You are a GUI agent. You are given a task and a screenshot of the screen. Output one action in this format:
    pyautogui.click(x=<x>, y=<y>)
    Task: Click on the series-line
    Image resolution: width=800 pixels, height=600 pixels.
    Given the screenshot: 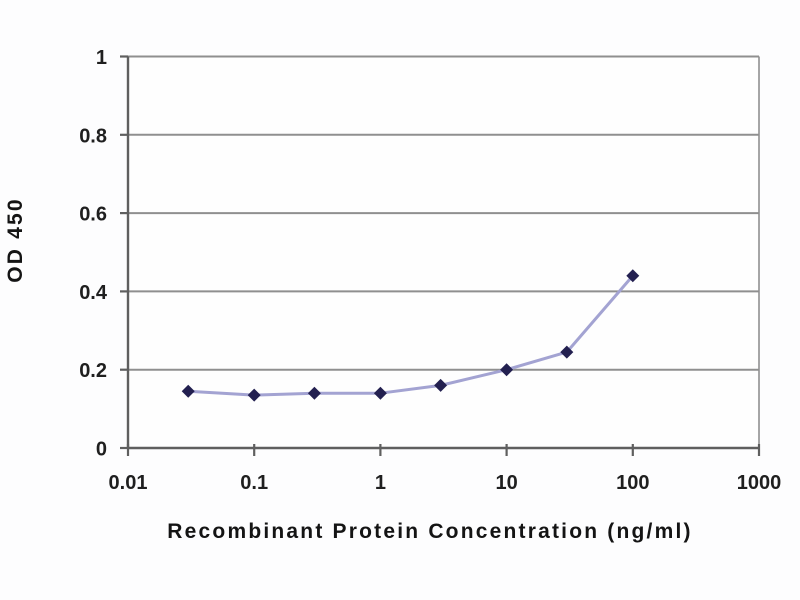 What is the action you would take?
    pyautogui.click(x=410, y=335)
    